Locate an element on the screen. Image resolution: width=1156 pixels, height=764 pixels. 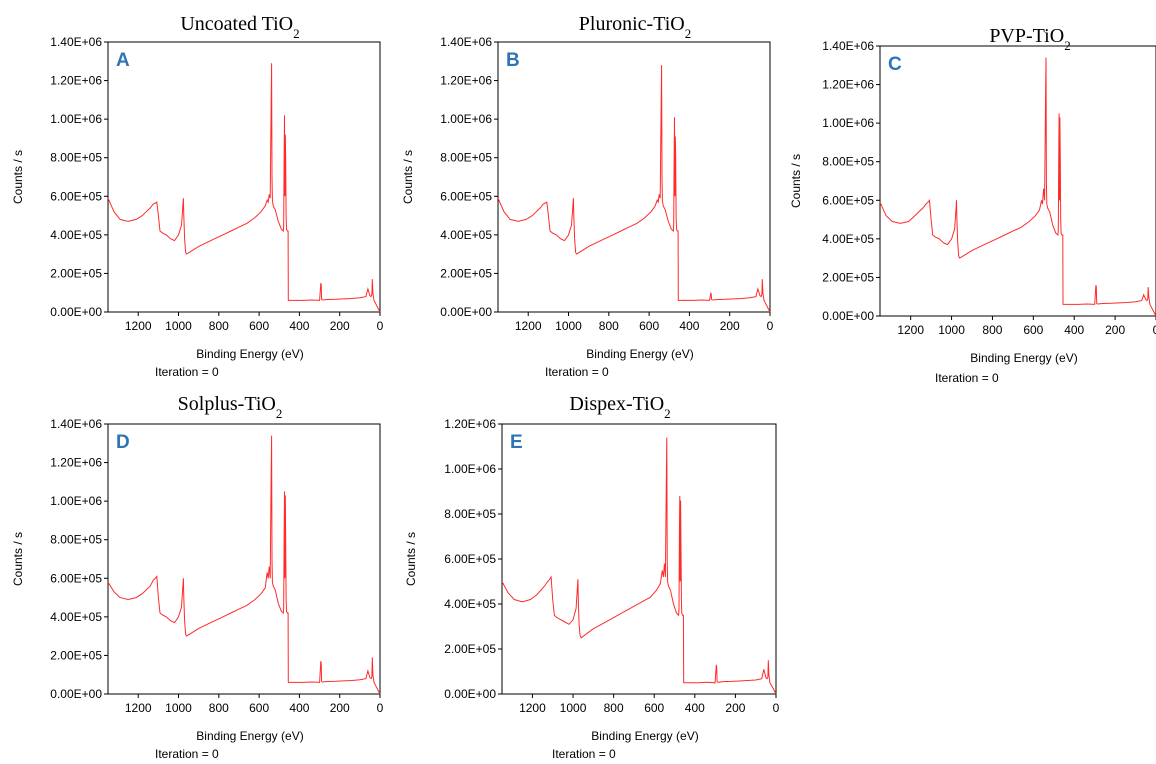
panel-letter: B is located at coordinates (513, 60).